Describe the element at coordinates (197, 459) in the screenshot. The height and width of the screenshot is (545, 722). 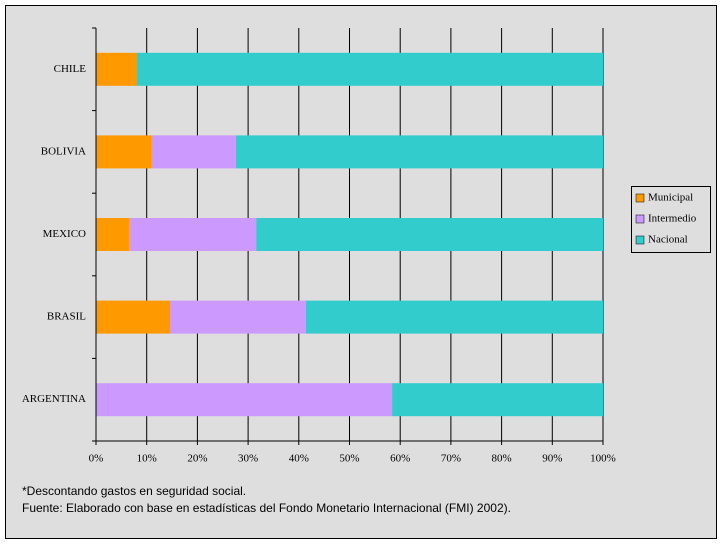
I see `x-tick-label: 20%` at that location.